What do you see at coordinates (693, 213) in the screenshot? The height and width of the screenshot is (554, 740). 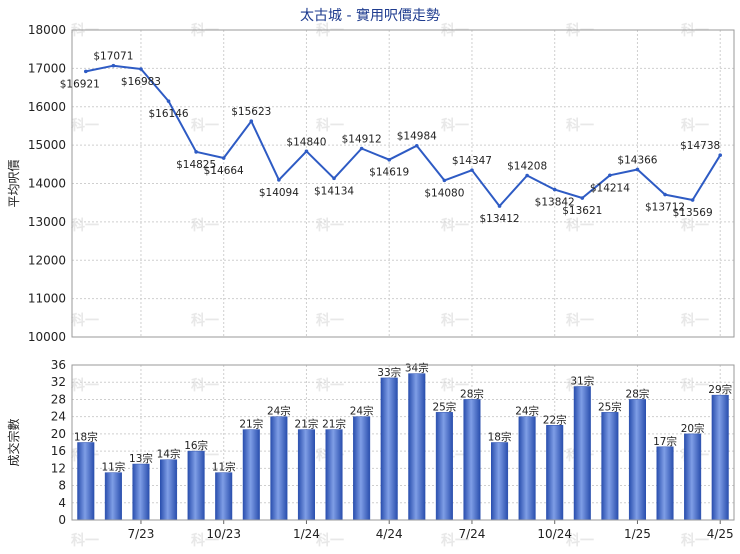 I see `price-data-label: $13569` at bounding box center [693, 213].